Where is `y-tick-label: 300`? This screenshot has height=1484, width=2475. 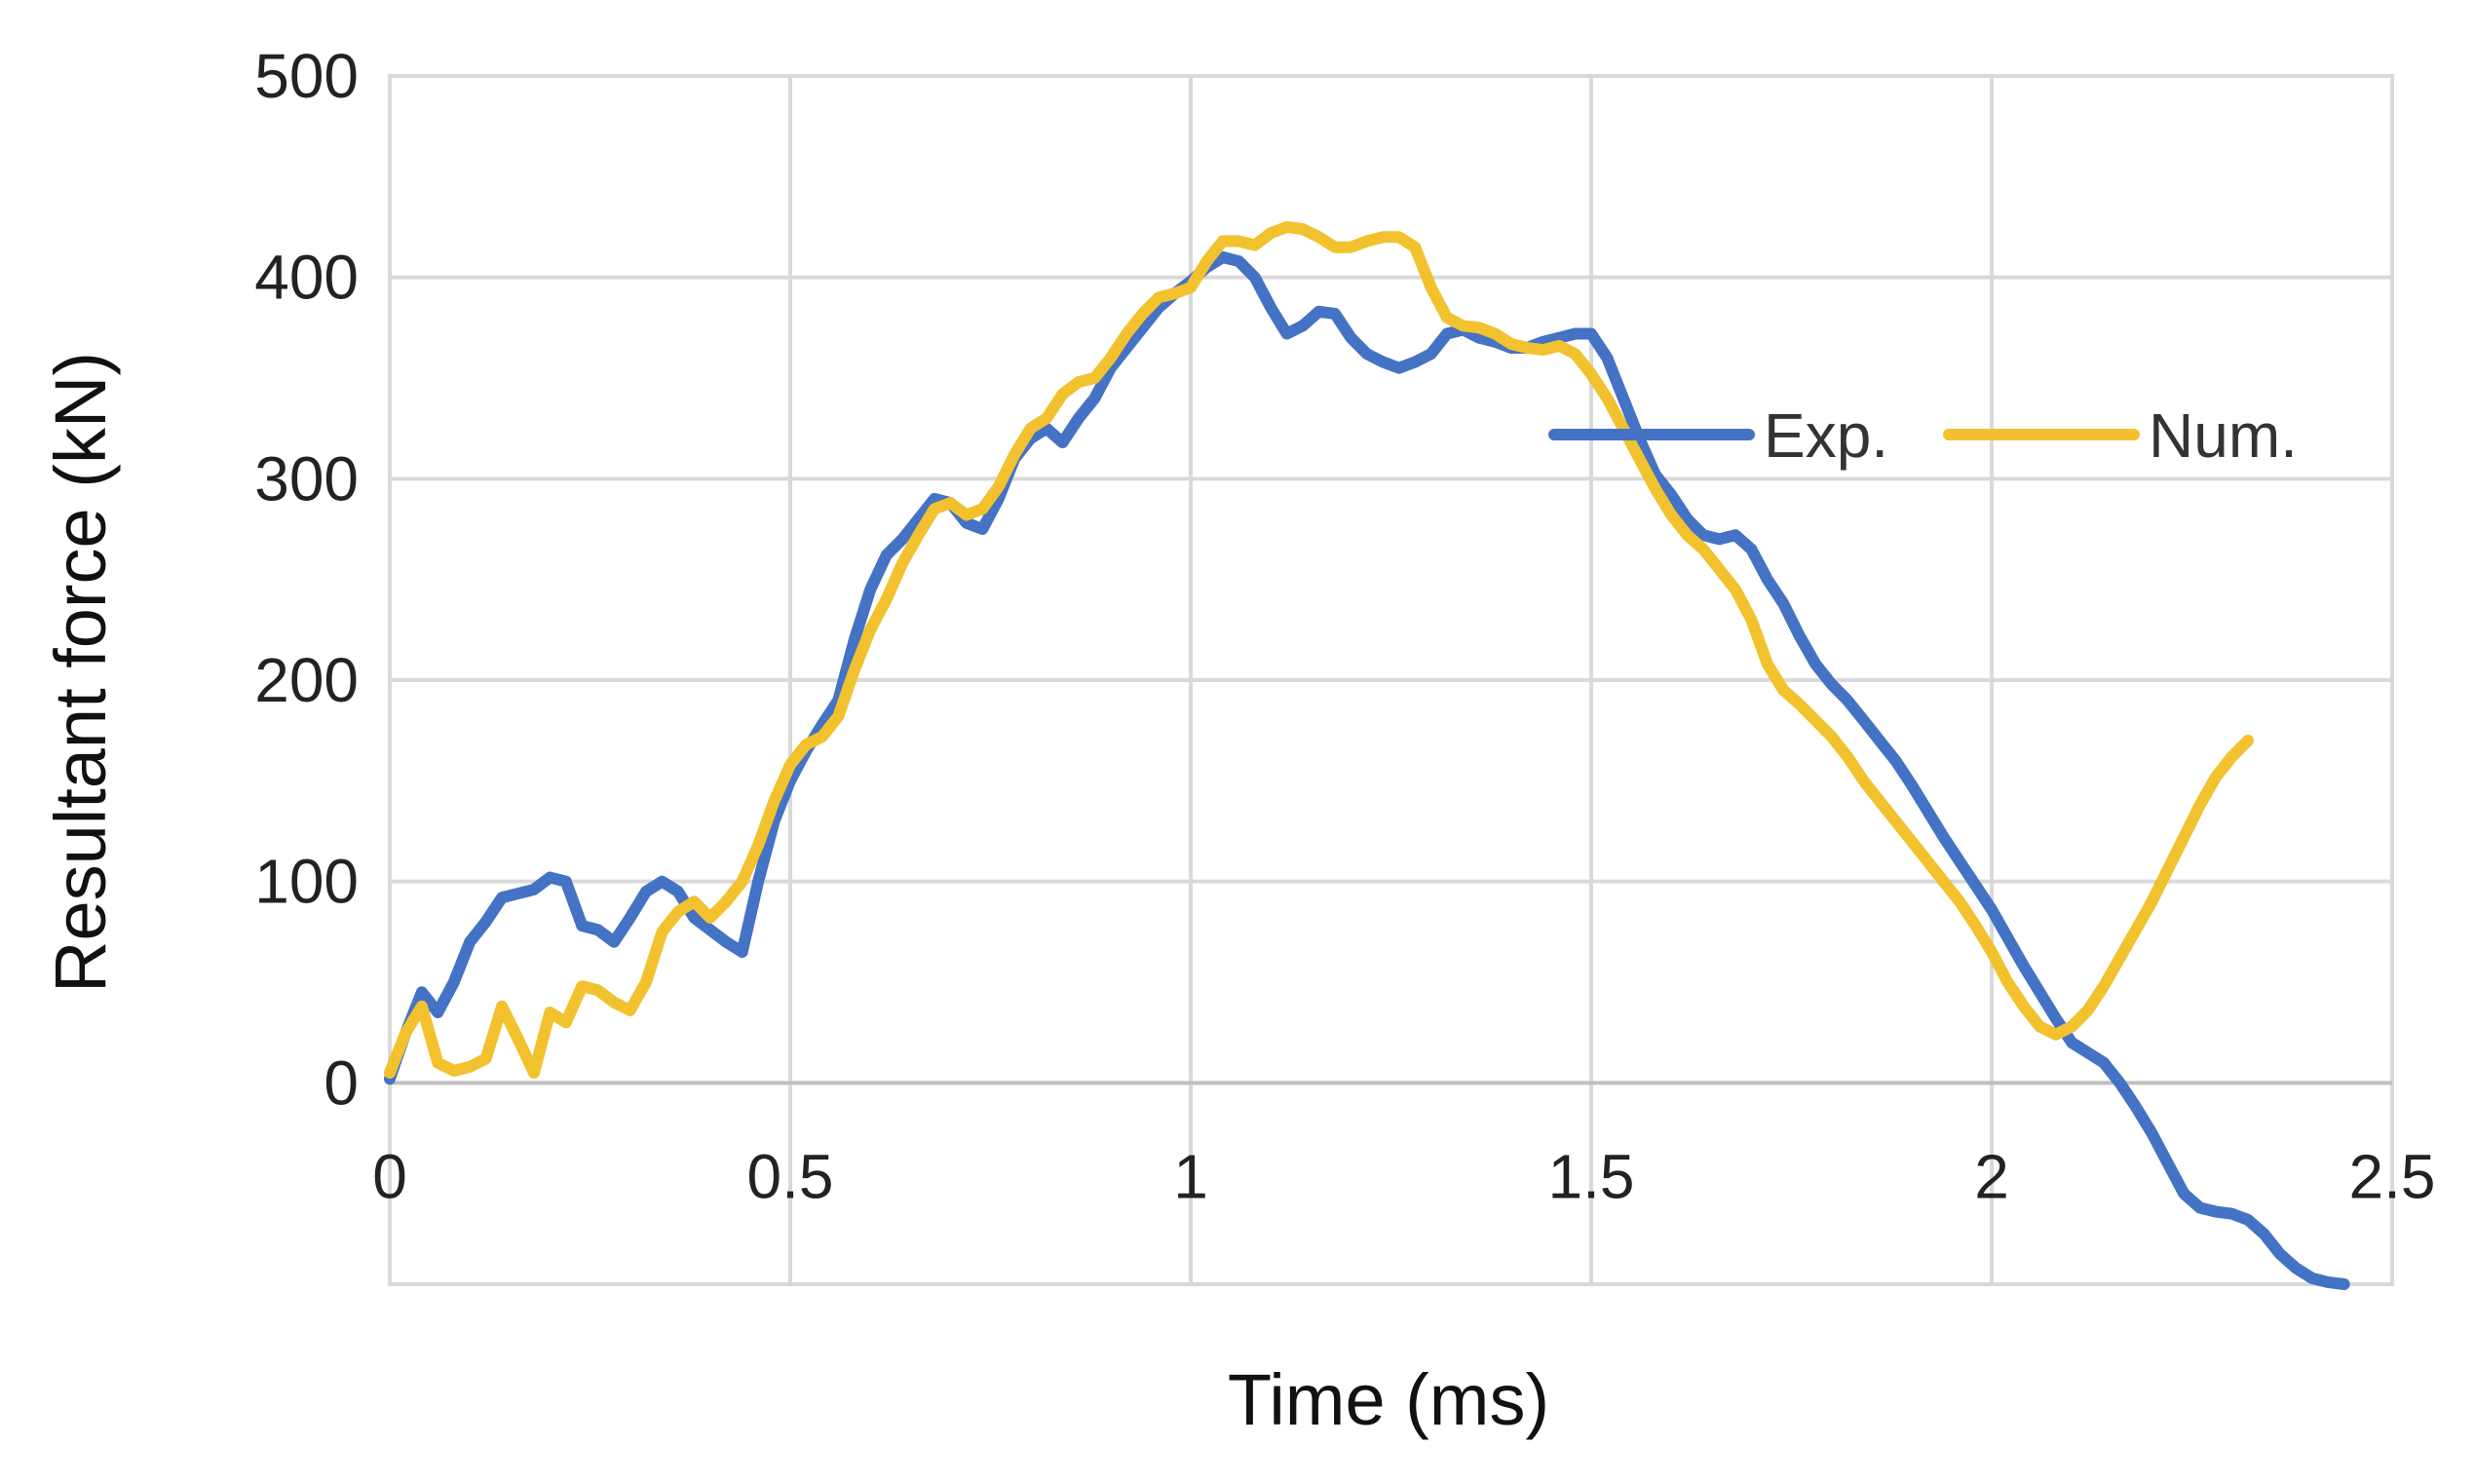
y-tick-label: 300 is located at coordinates (306, 478).